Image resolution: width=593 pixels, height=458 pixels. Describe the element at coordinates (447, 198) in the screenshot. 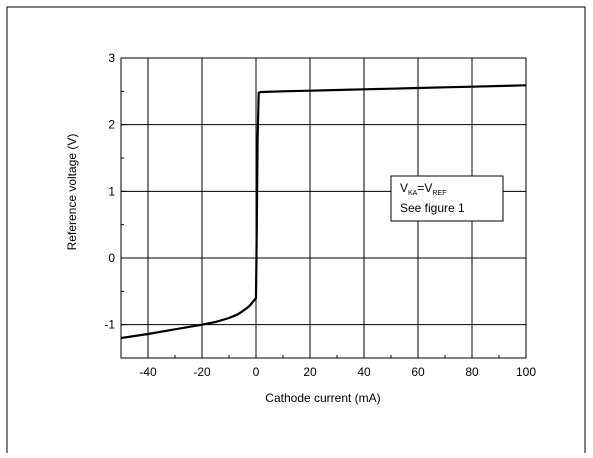

I see `annotation-box: VKA=VREF See figure 1` at that location.